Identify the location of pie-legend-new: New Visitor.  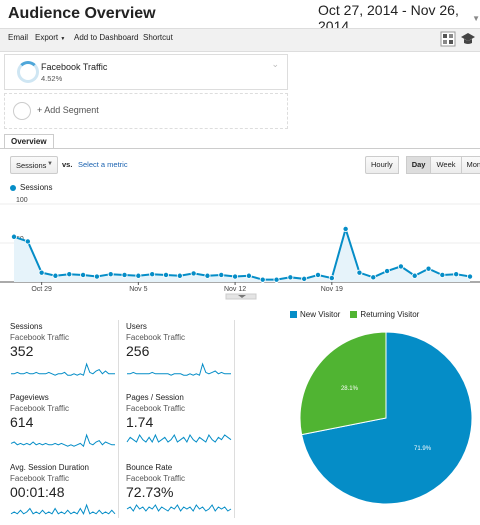
(315, 314).